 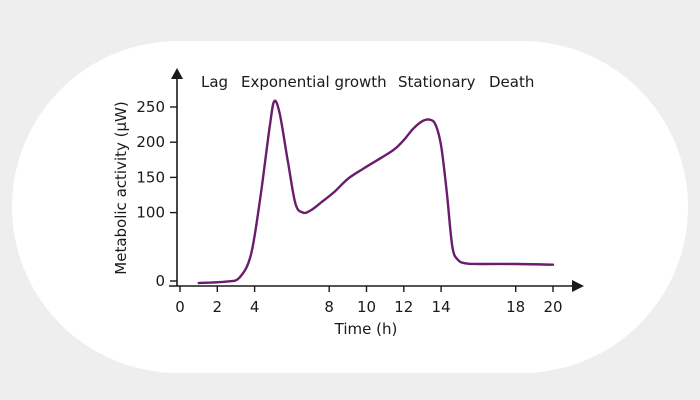 I want to click on x-tick-label: 2, so click(x=218, y=307).